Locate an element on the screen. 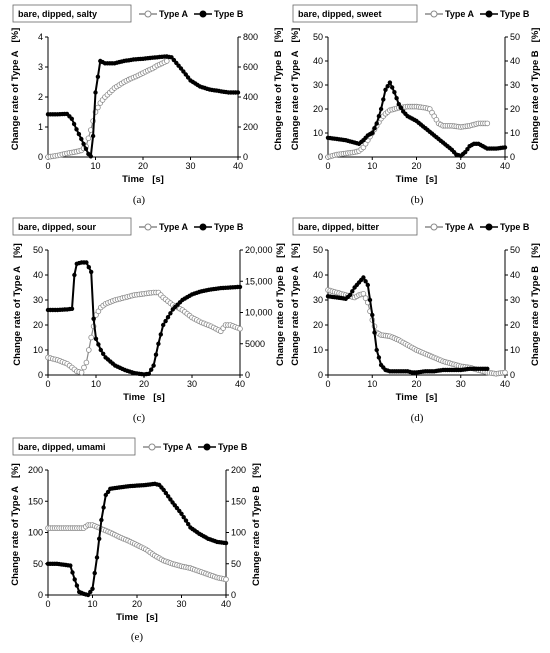 Image resolution: width=550 pixels, height=653 pixels. x-axis-label-text: Time is located at coordinates (127, 617).